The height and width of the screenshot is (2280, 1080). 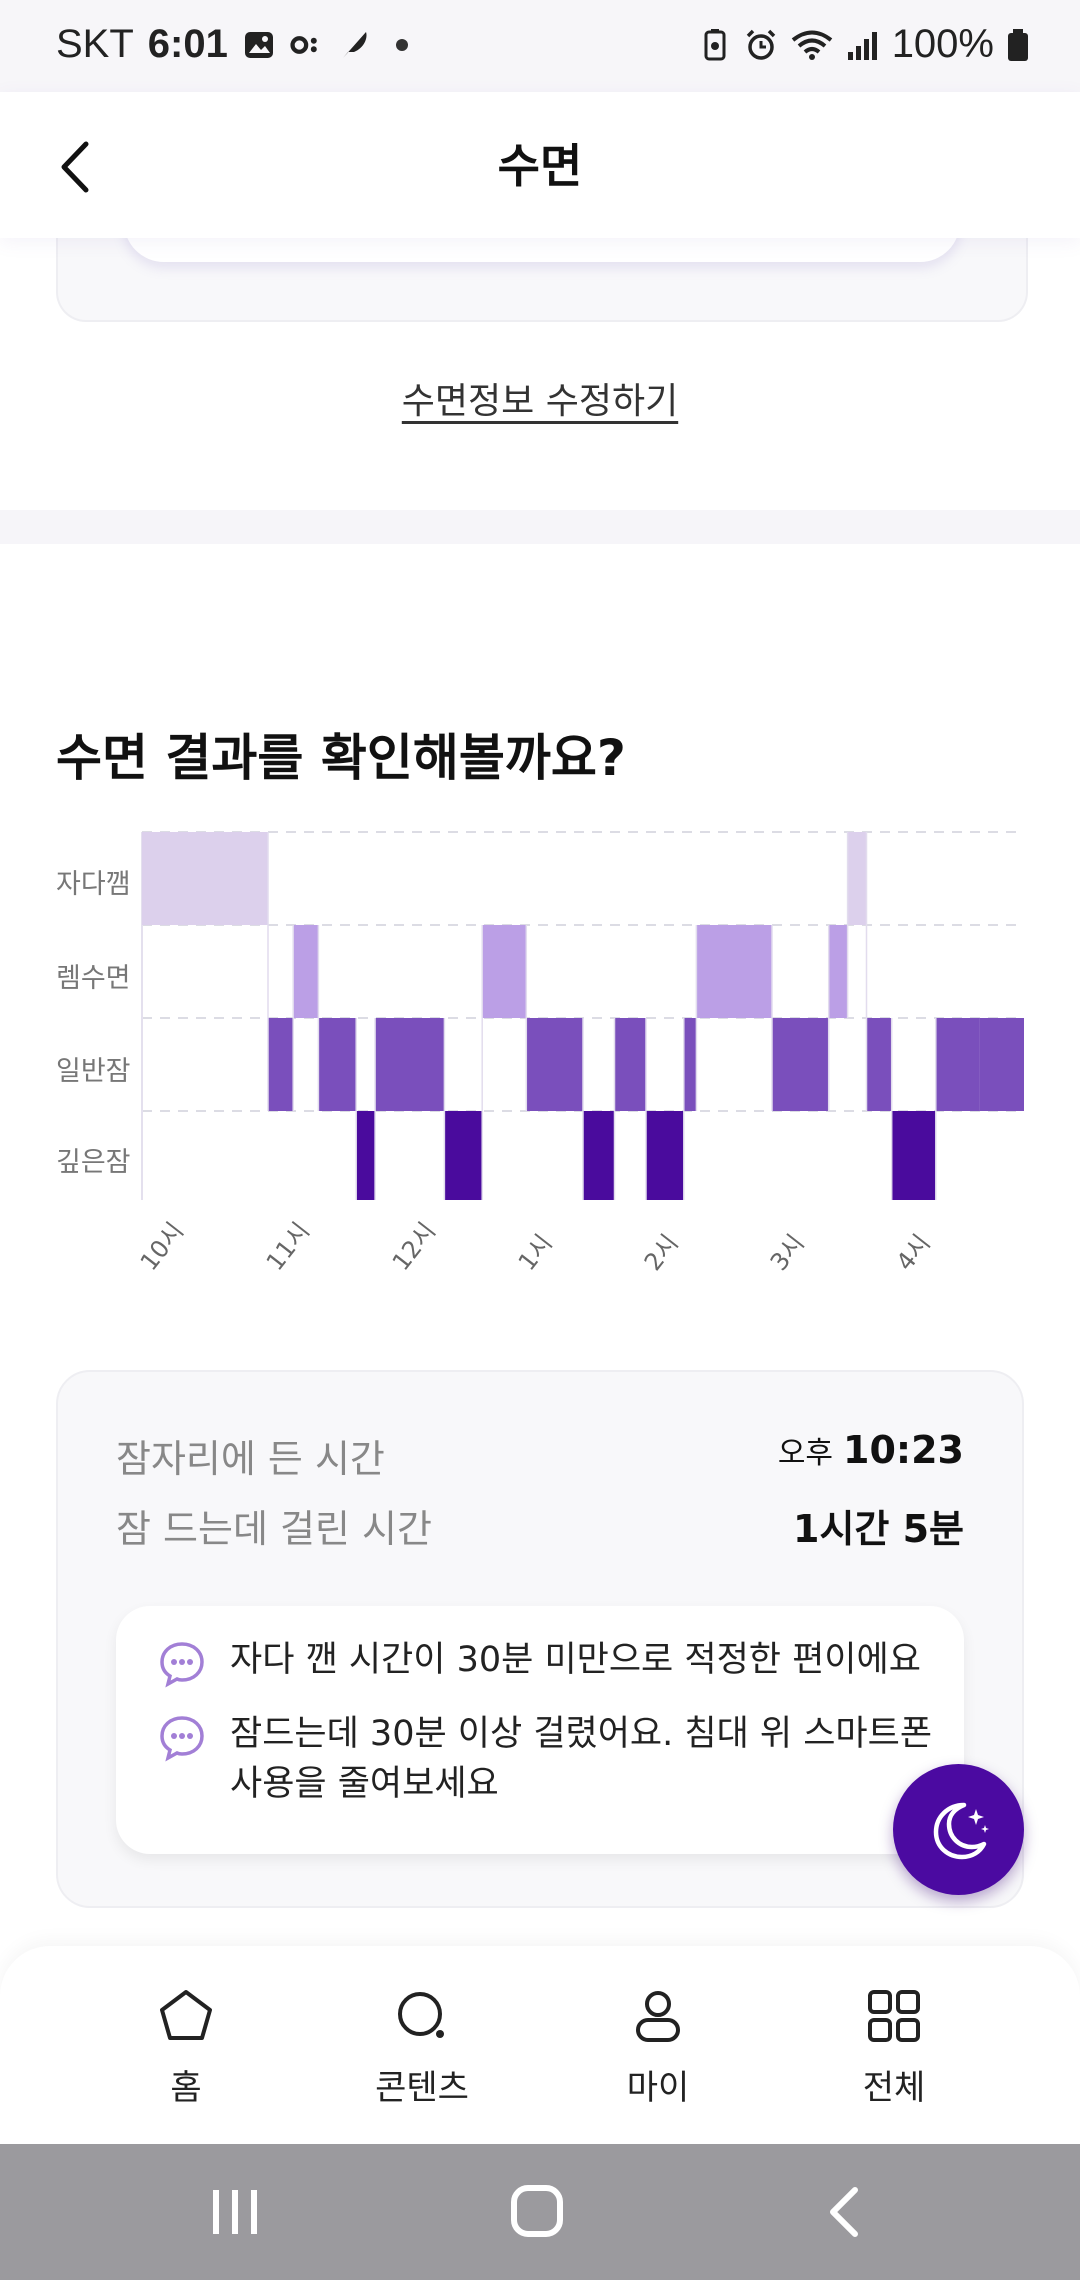 I want to click on signal-icon, so click(x=862, y=45).